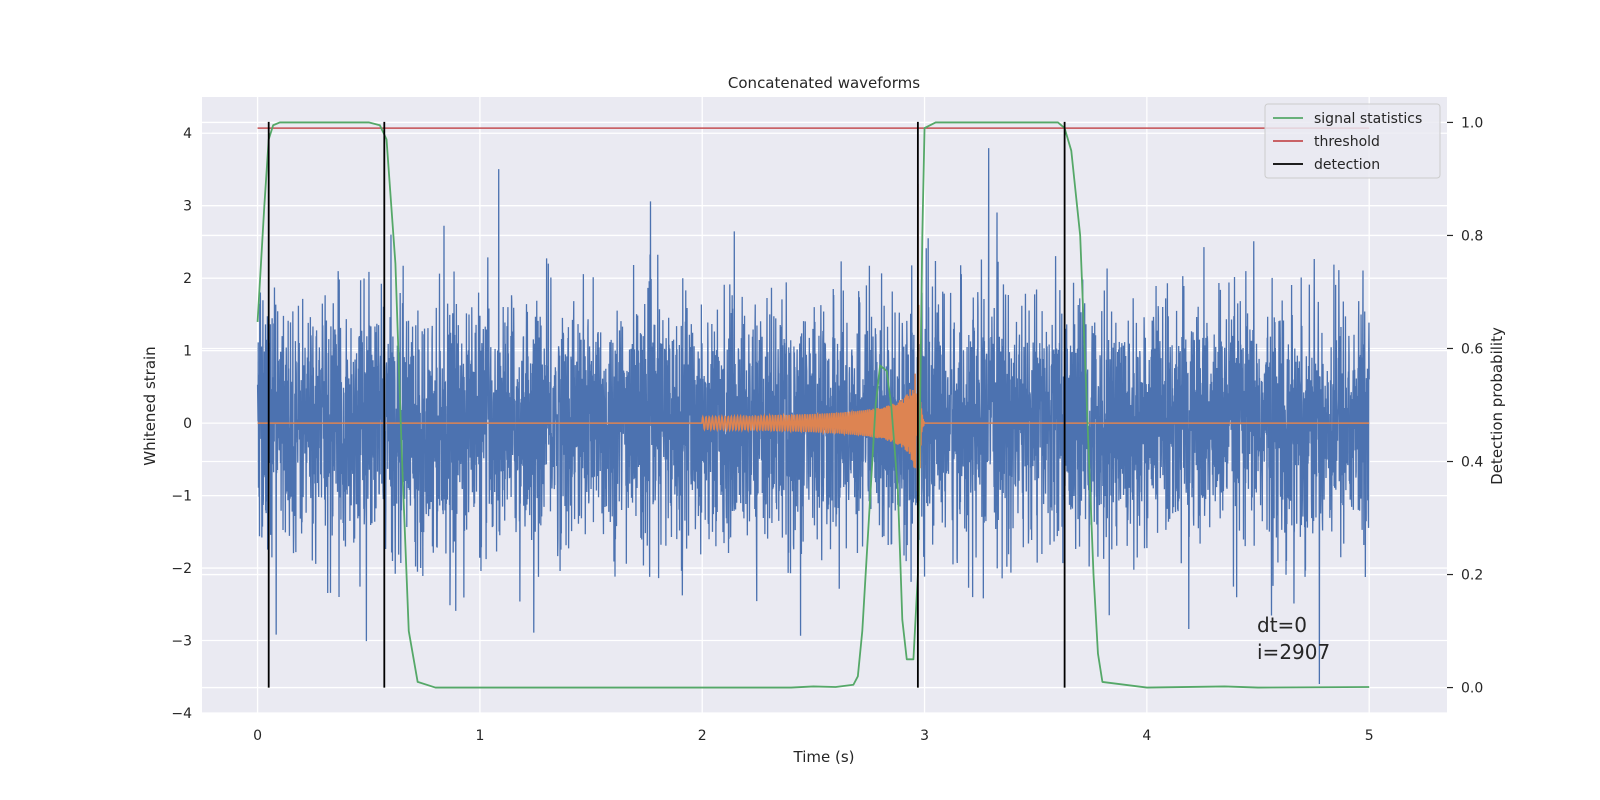  Describe the element at coordinates (150, 405) in the screenshot. I see `y-axis-label: Whitened strain` at that location.